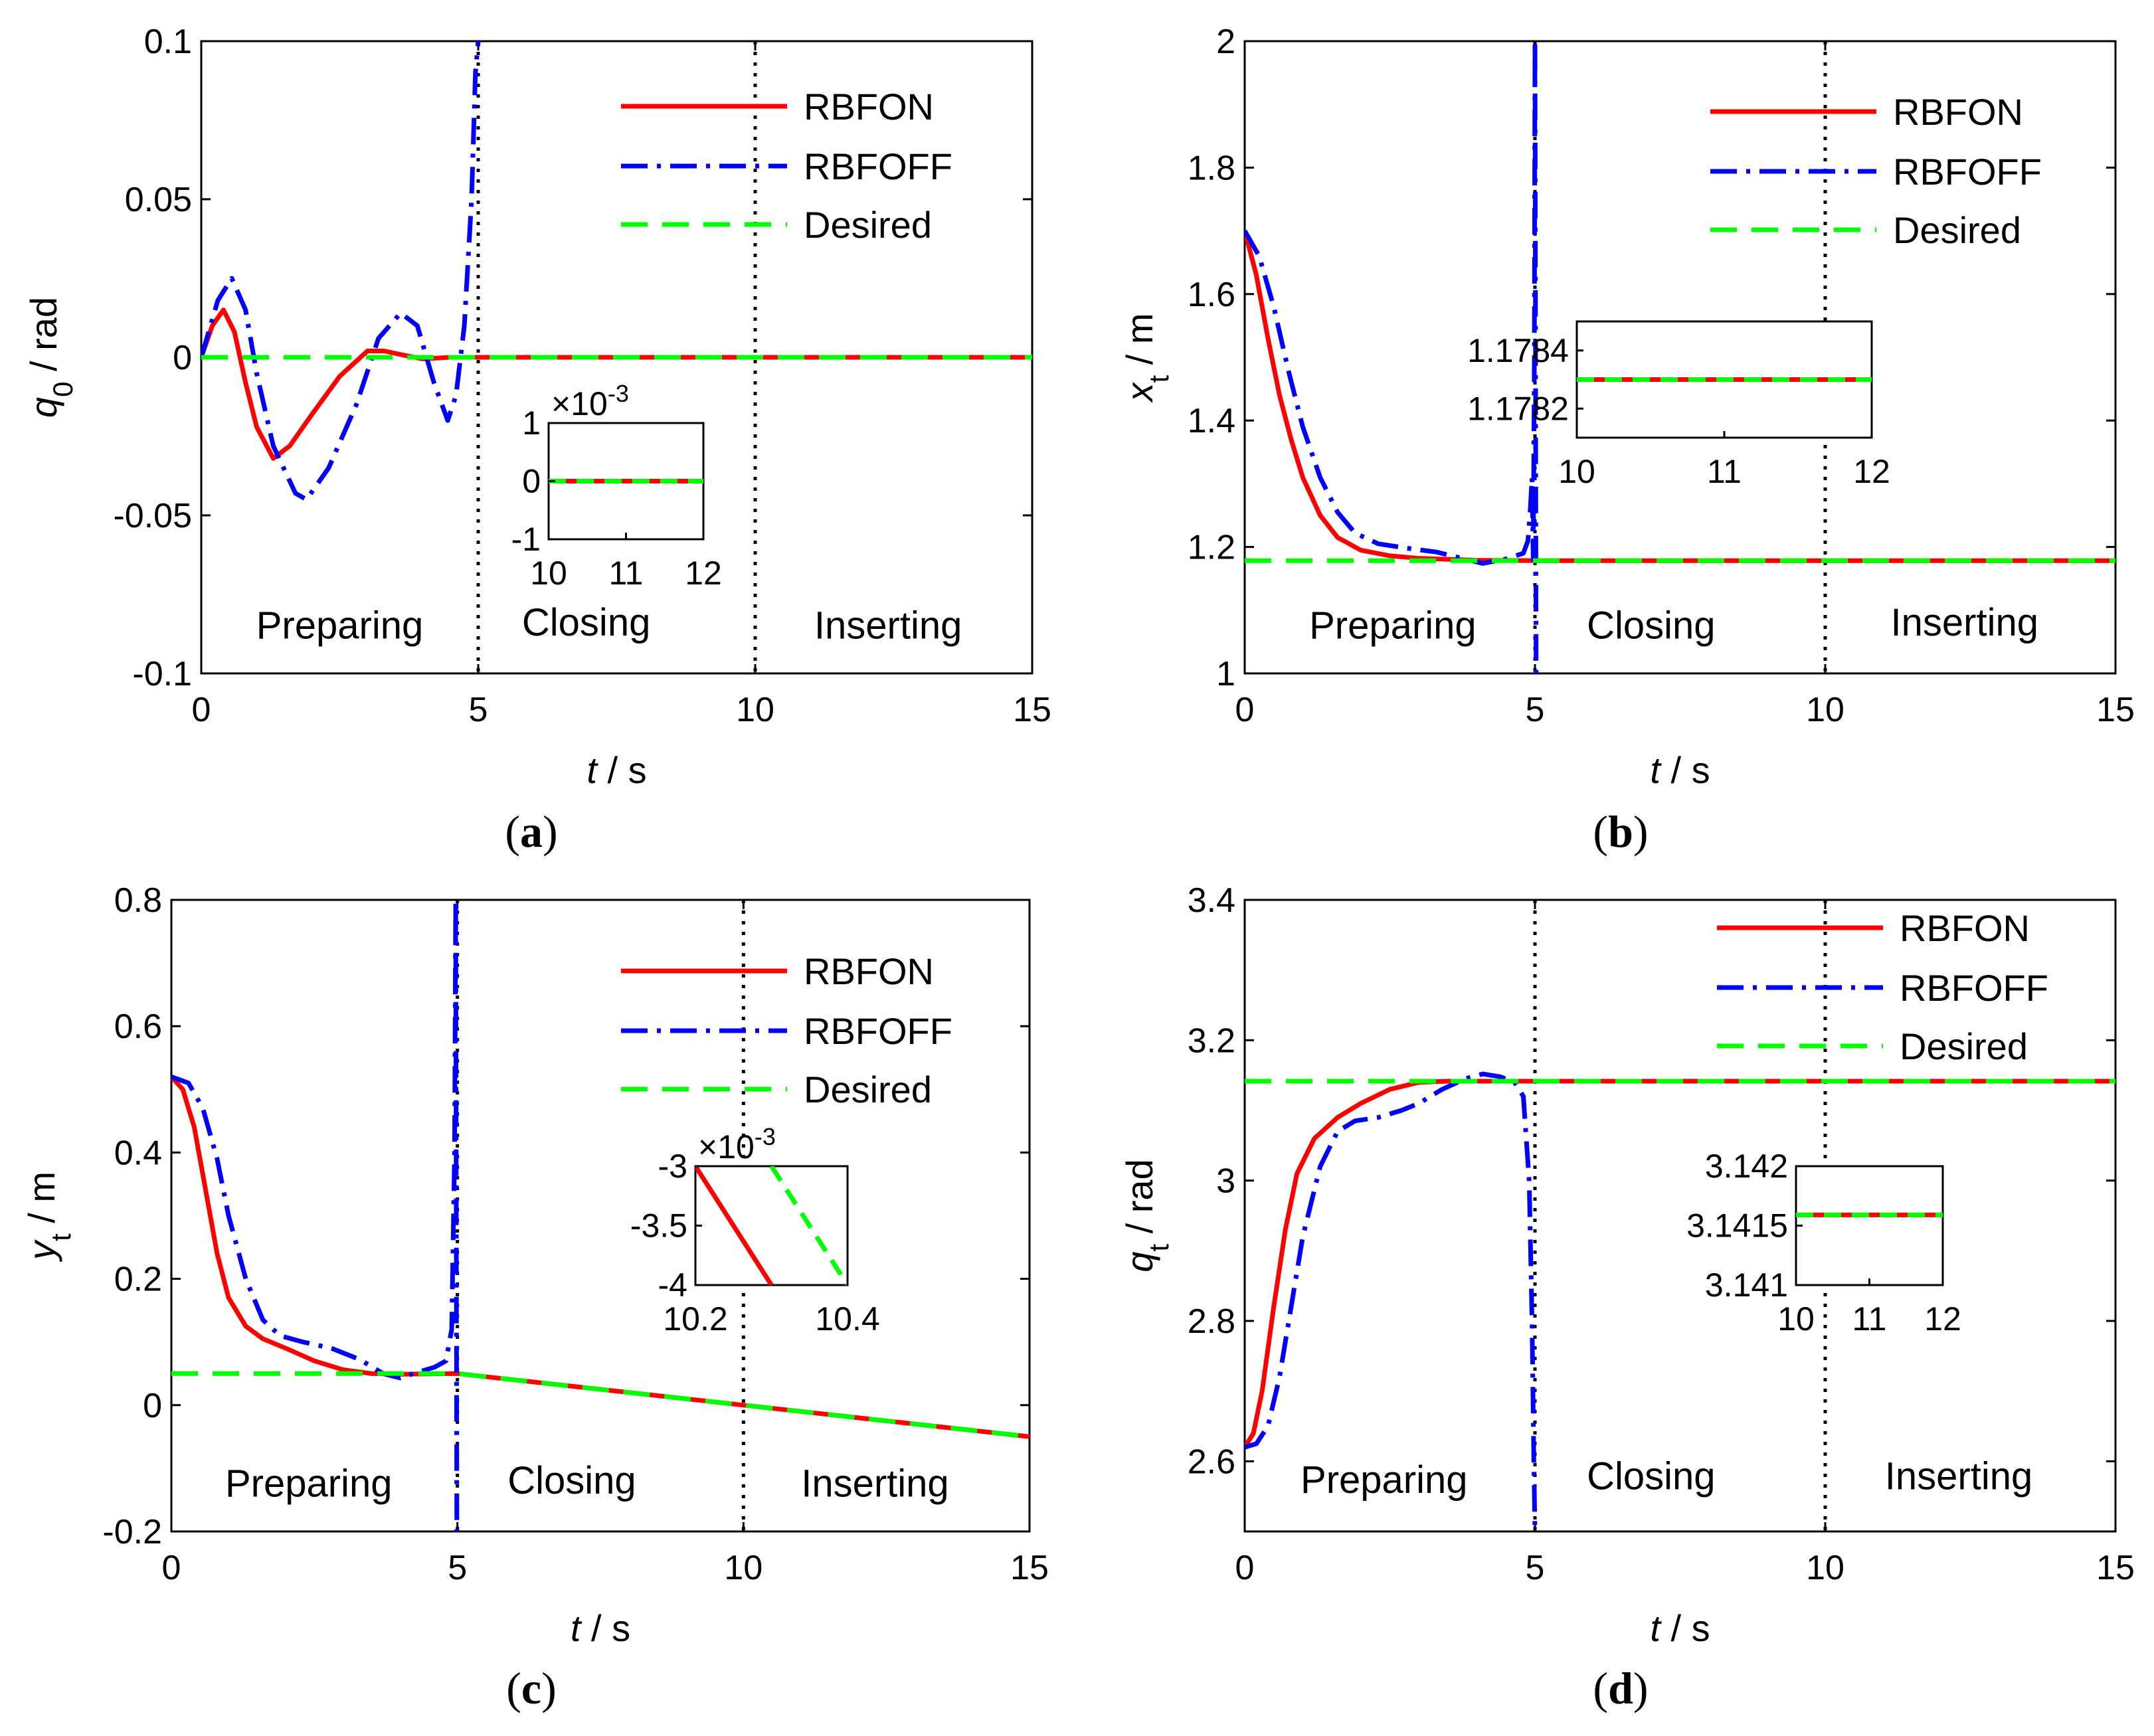 Image resolution: width=2154 pixels, height=1736 pixels. I want to click on inset-y-tick-label: 0, so click(531, 482).